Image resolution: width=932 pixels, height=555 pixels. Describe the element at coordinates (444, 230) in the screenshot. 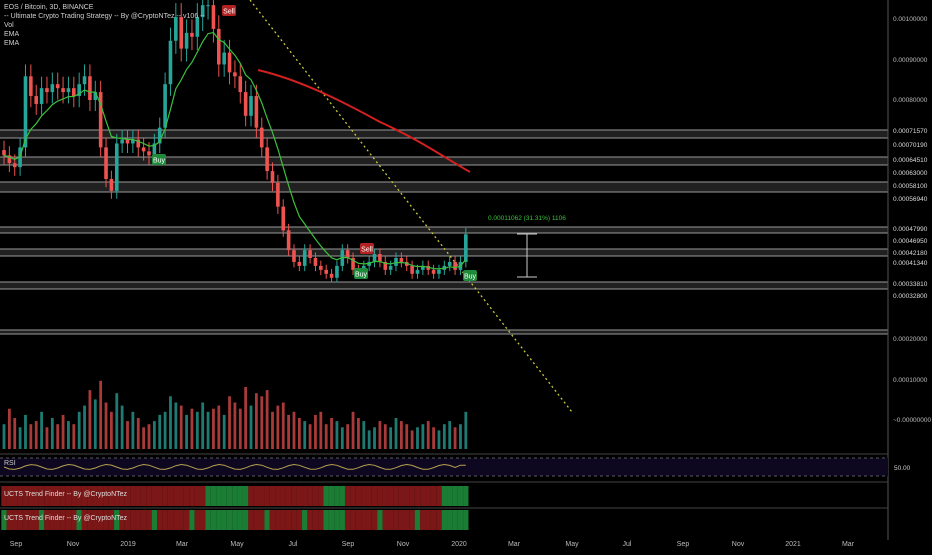

I see `level-band` at that location.